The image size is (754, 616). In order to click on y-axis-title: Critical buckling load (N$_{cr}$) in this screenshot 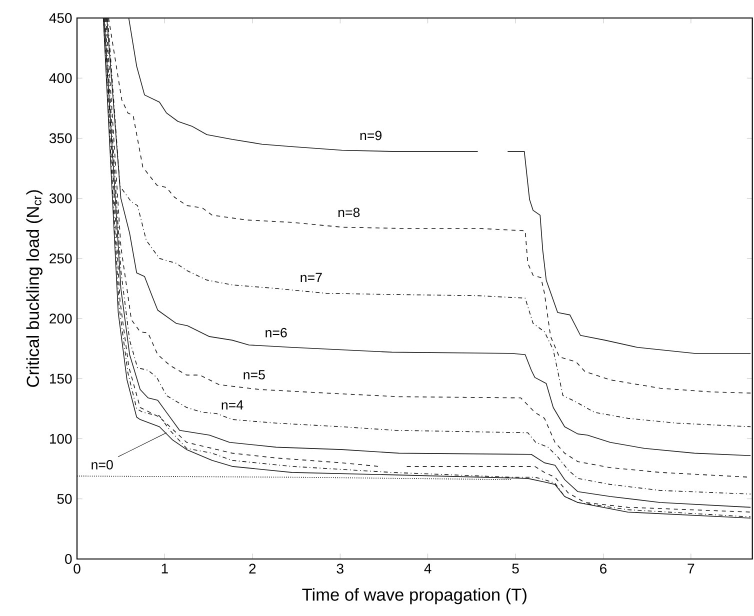, I will do `click(34, 288)`.